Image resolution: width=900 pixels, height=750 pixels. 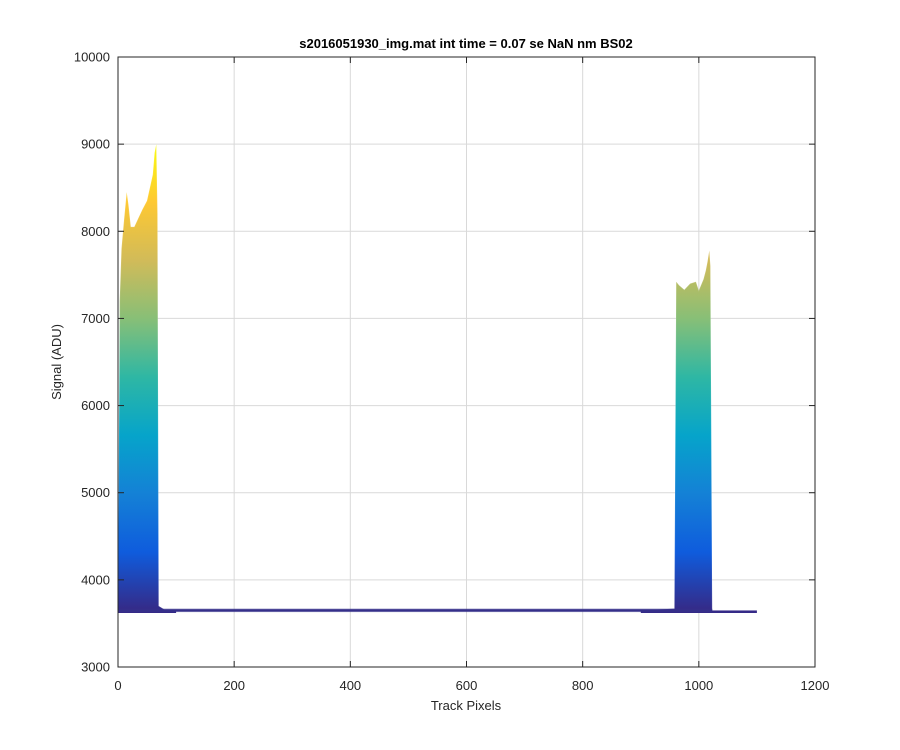 I want to click on x-tick-label: 1000, so click(x=698, y=685).